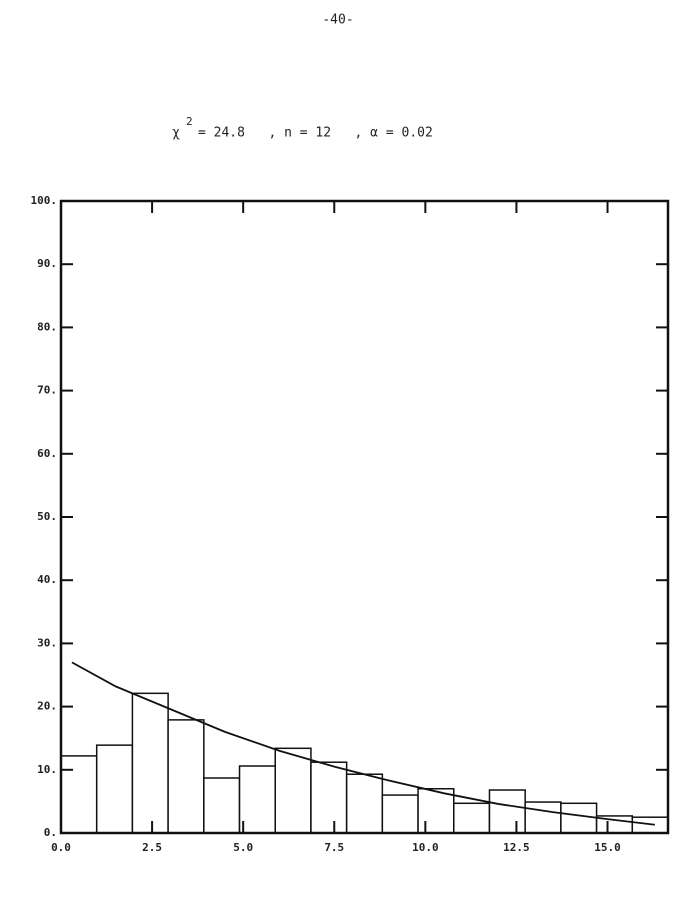 The width and height of the screenshot is (684, 902). What do you see at coordinates (47, 706) in the screenshot?
I see `y-tick-label: 20.` at bounding box center [47, 706].